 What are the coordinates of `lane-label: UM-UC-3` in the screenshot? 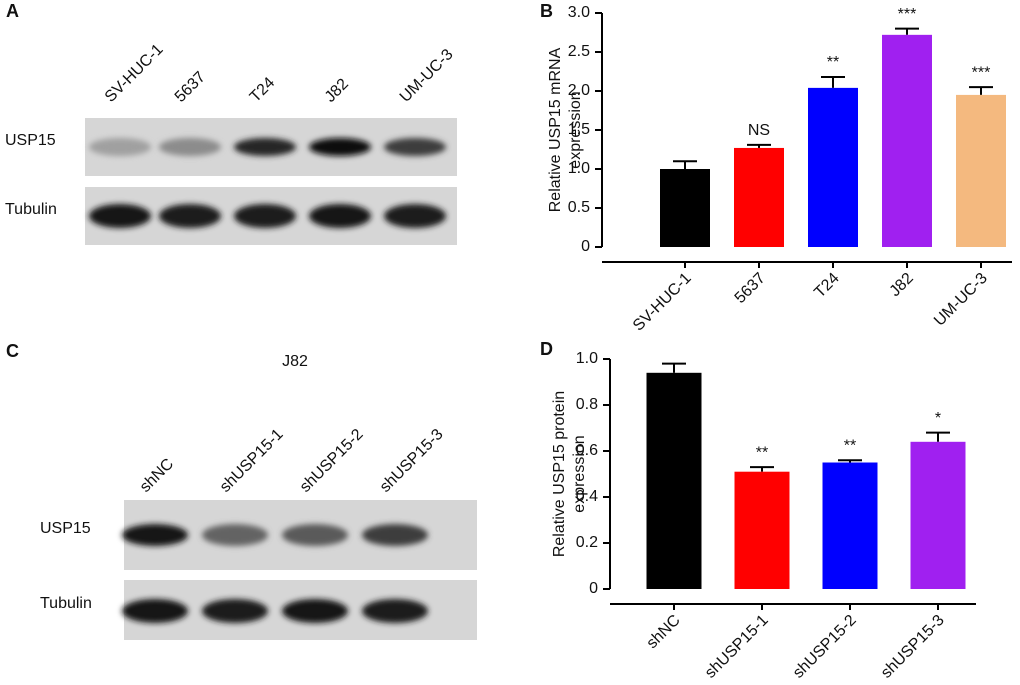 It's located at (427, 76).